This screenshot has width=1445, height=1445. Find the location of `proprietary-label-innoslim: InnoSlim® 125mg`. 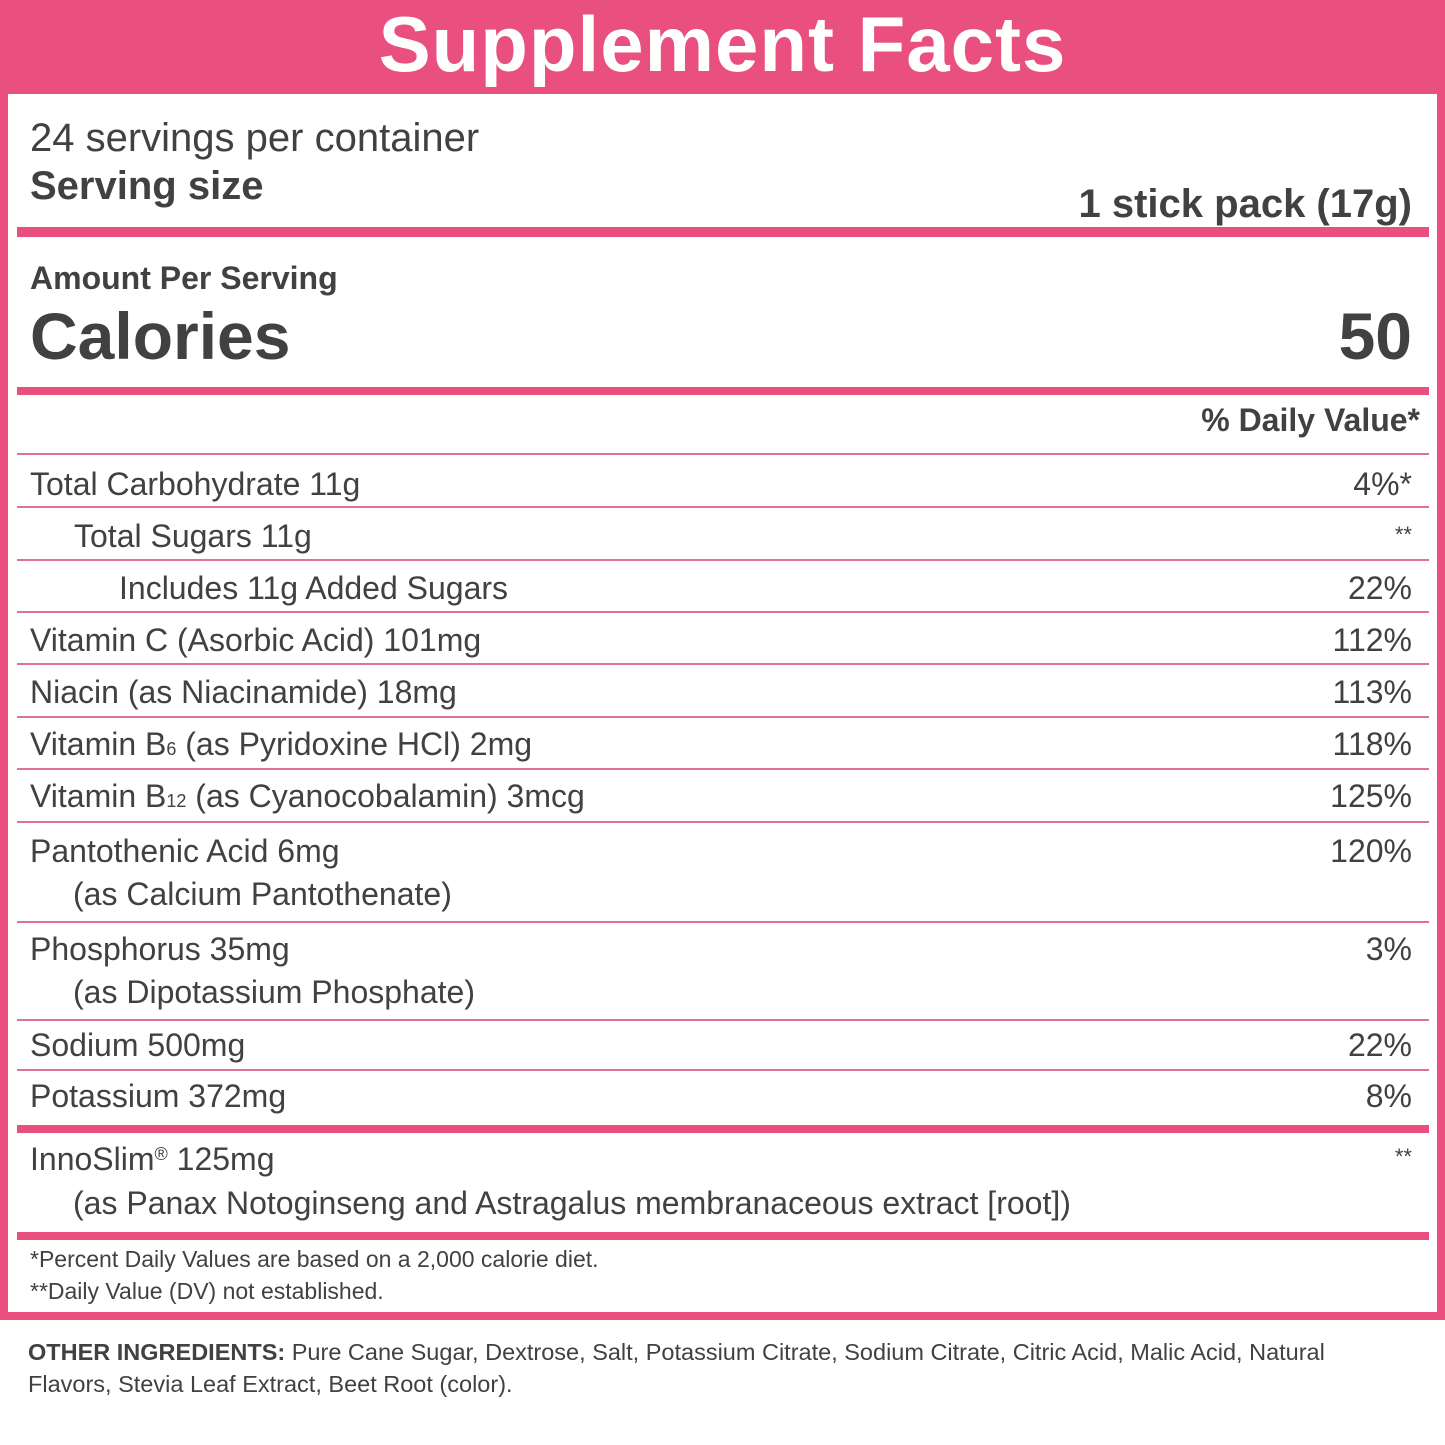

proprietary-label-innoslim: InnoSlim® 125mg is located at coordinates (152, 1159).